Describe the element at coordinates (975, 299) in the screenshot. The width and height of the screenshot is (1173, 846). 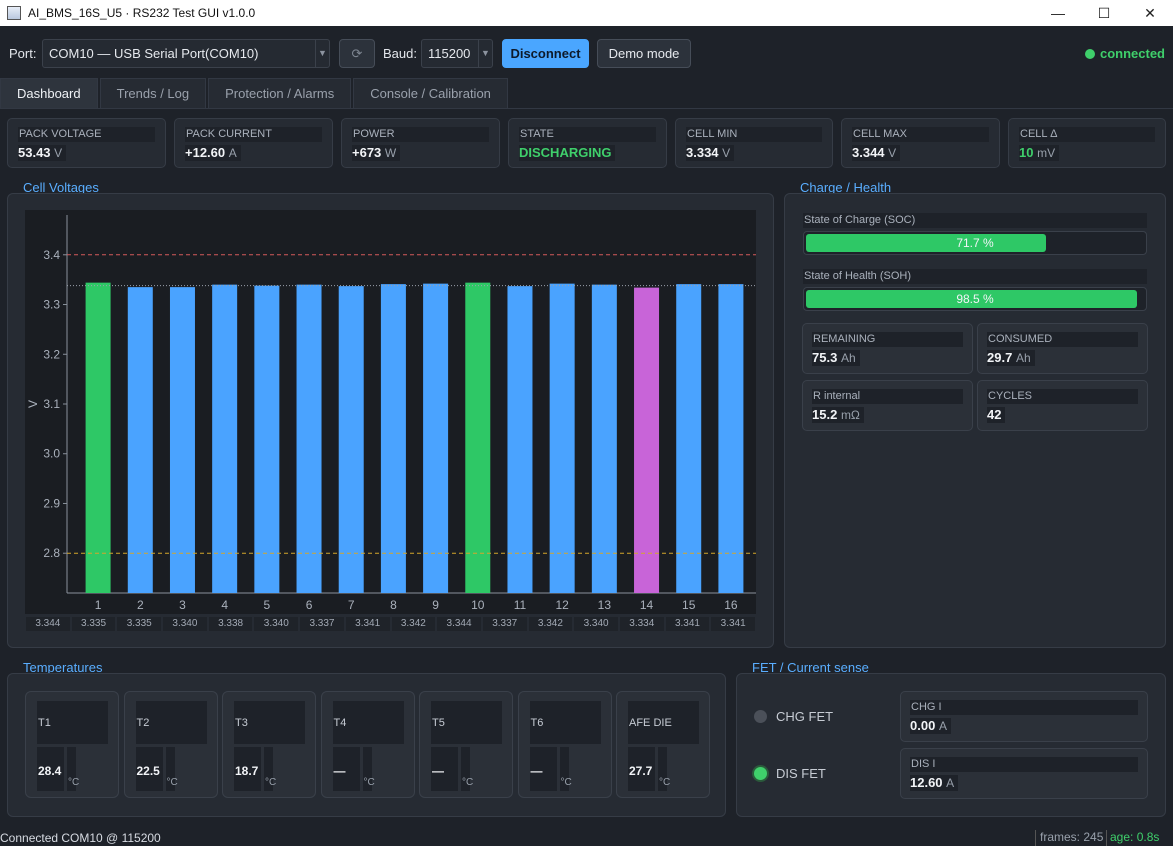
I see `soh-progress-bar: 98.5 %` at that location.